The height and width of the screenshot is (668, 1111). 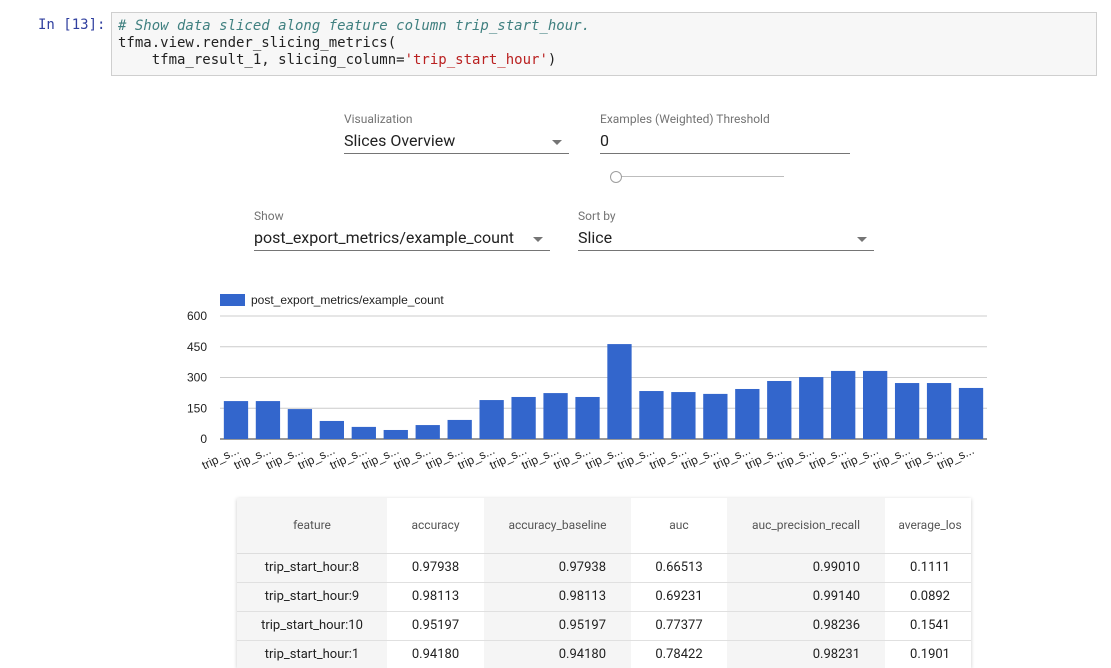 What do you see at coordinates (557, 526) in the screenshot?
I see `column-header: accuracy_baseline` at bounding box center [557, 526].